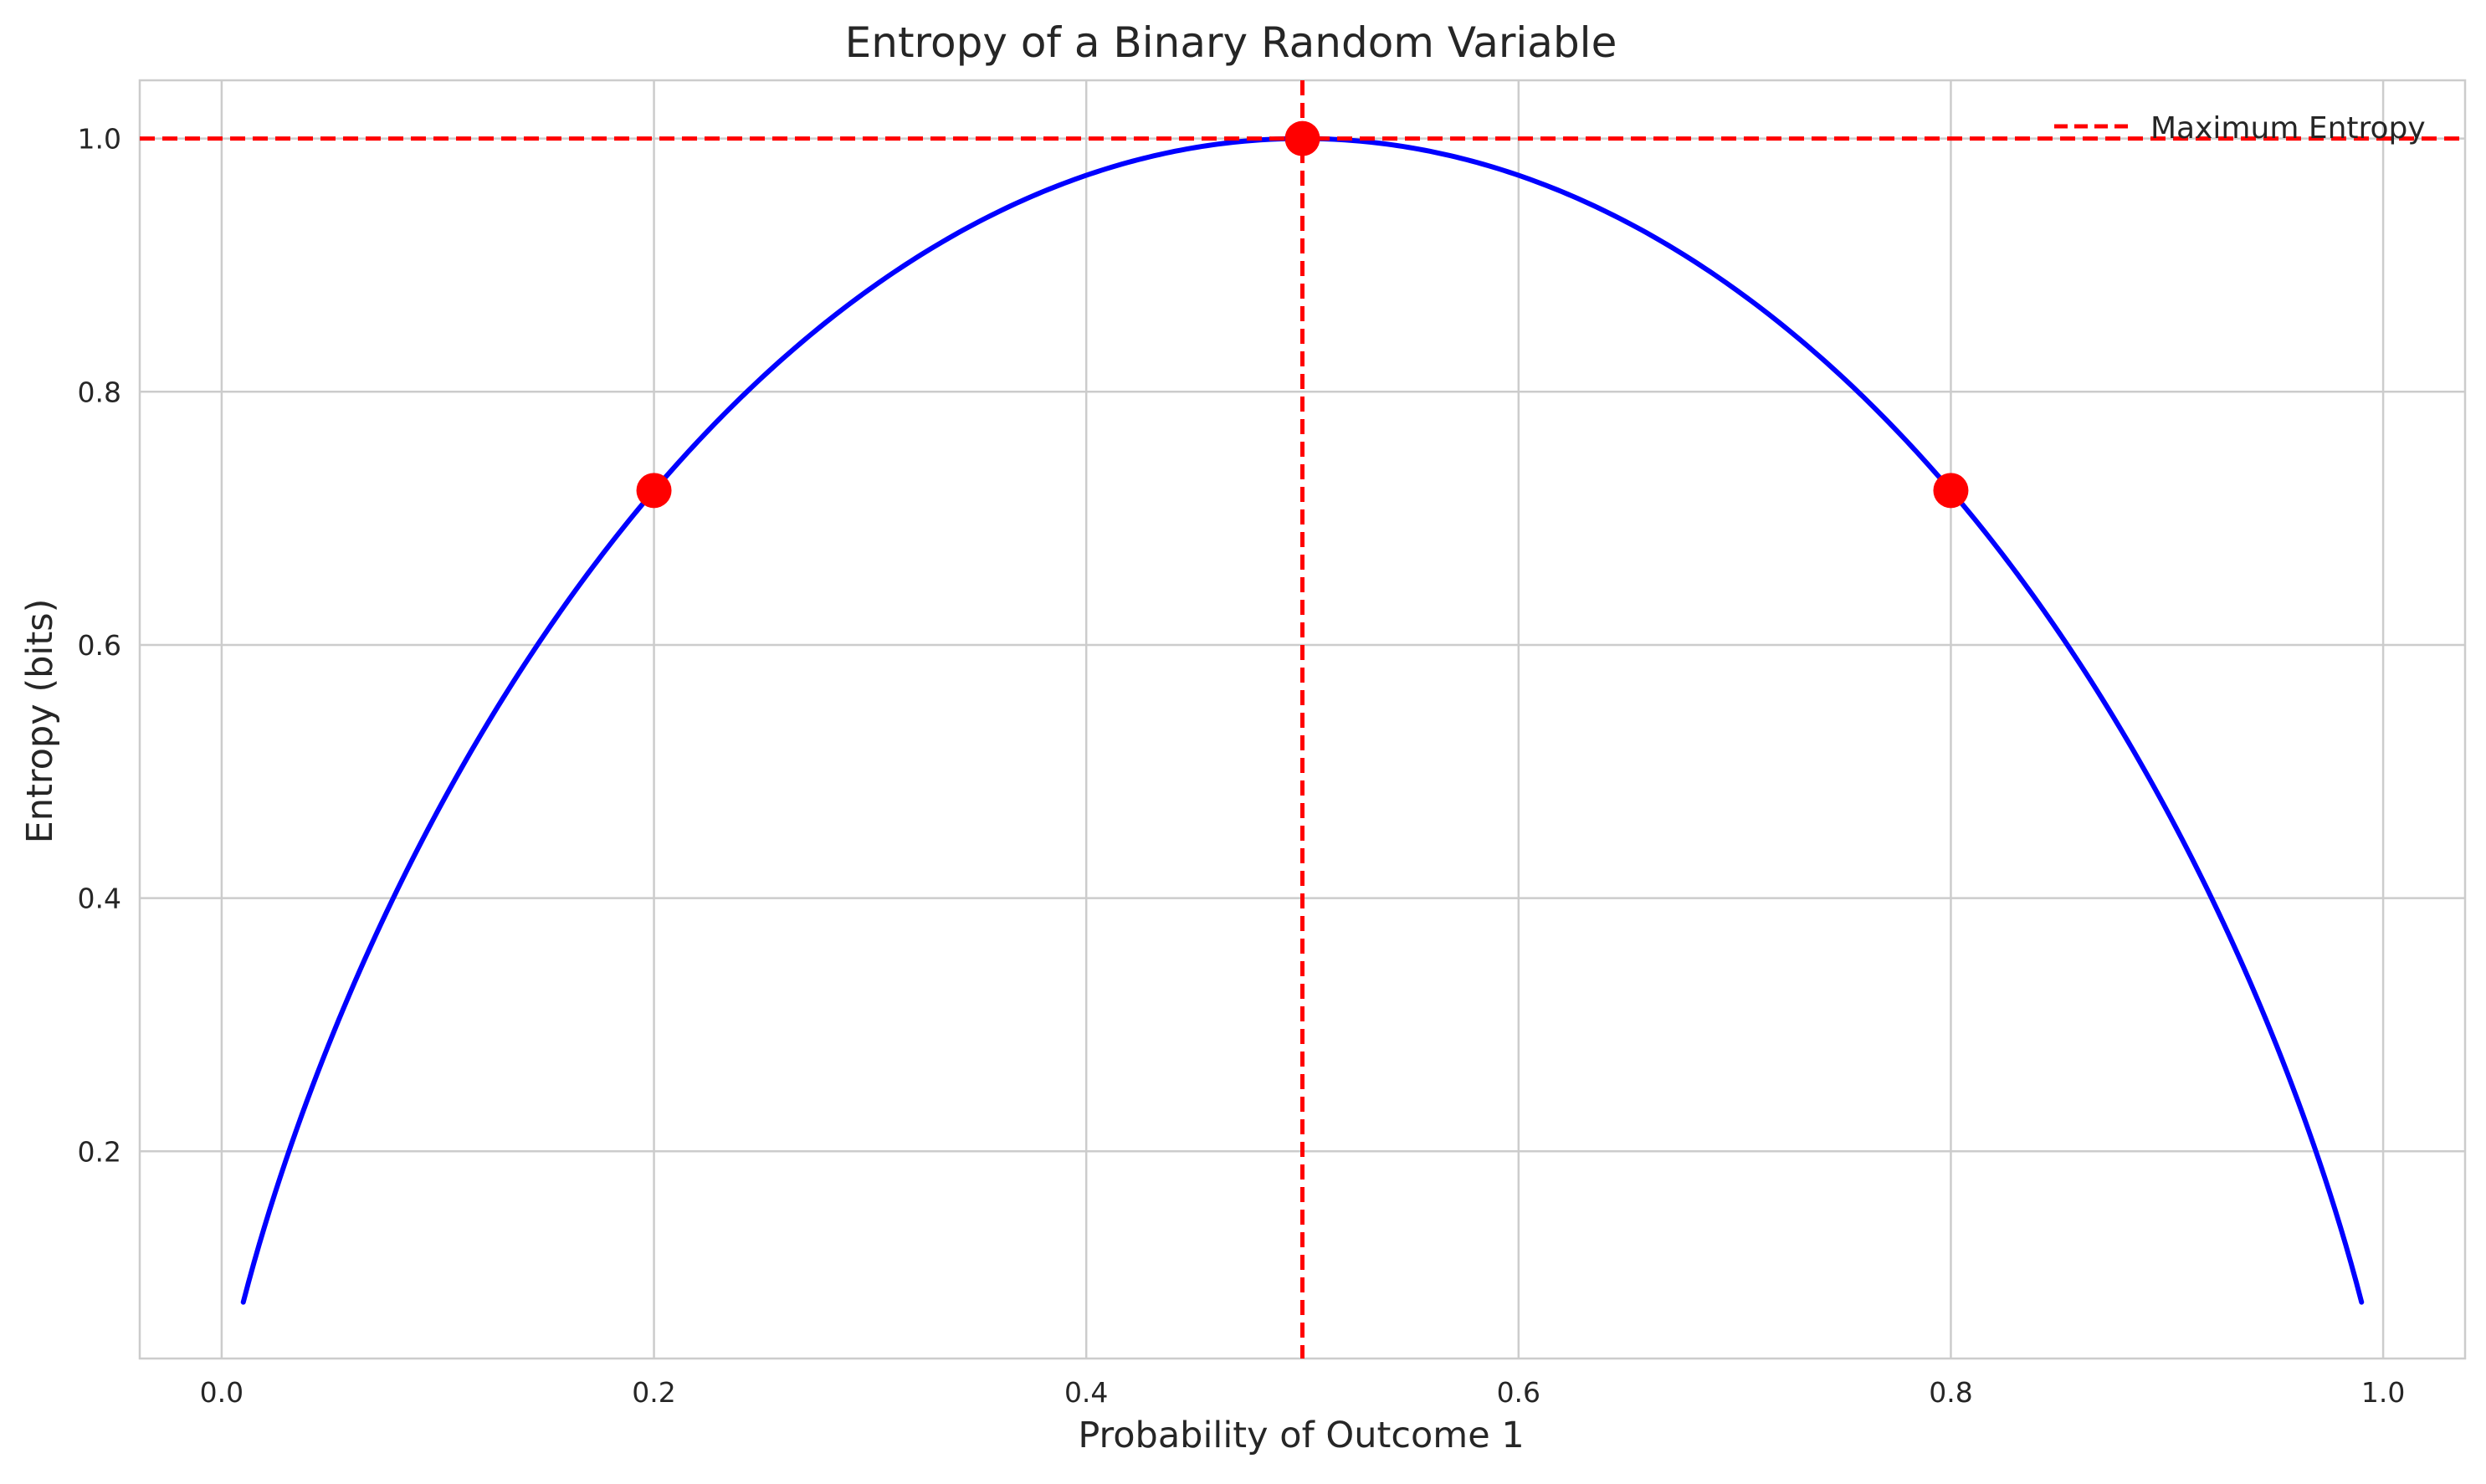  What do you see at coordinates (221, 1392) in the screenshot?
I see `x-tick-label: 0.0` at bounding box center [221, 1392].